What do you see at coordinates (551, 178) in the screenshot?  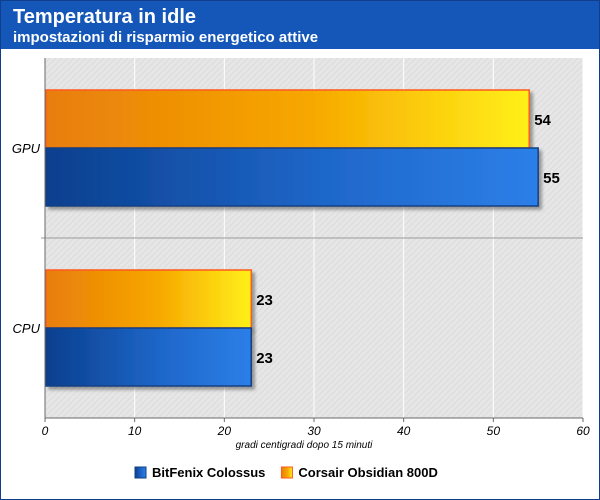 I see `bar-value-label: 55` at bounding box center [551, 178].